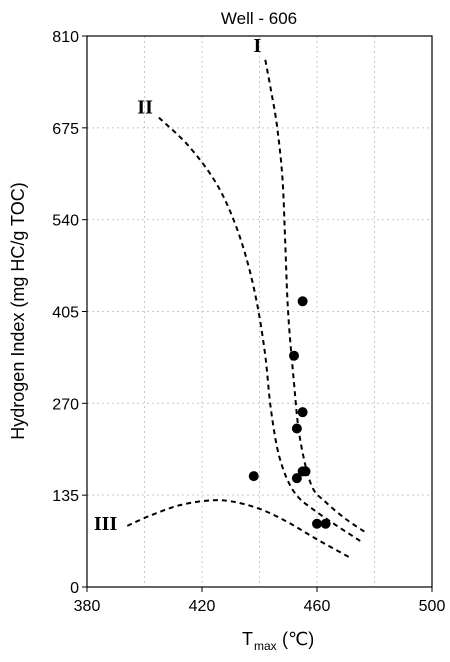  I want to click on x-tick-label: 460, so click(317, 606).